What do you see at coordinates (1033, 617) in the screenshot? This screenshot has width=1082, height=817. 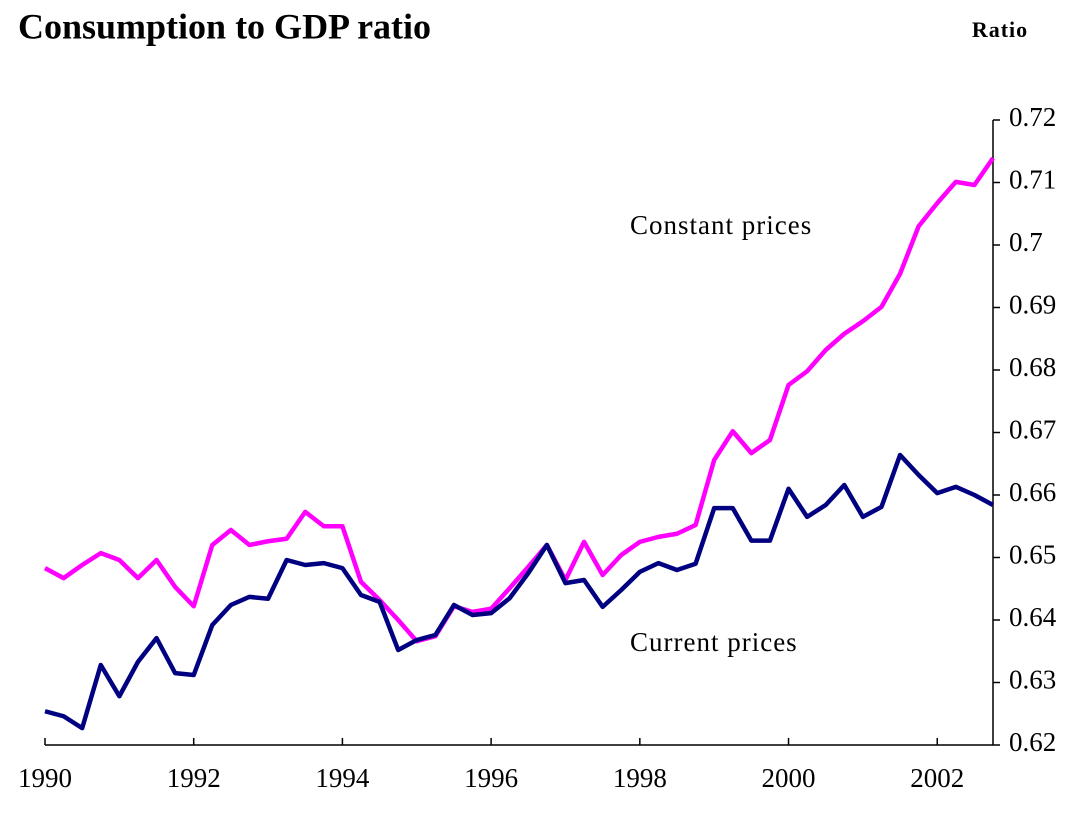 I see `y-tick-label: 0.64` at bounding box center [1033, 617].